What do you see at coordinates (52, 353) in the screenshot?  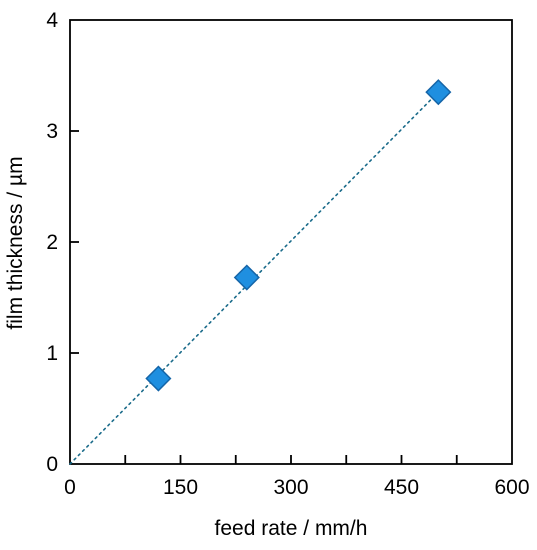 I see `y-tick-label: 1` at bounding box center [52, 353].